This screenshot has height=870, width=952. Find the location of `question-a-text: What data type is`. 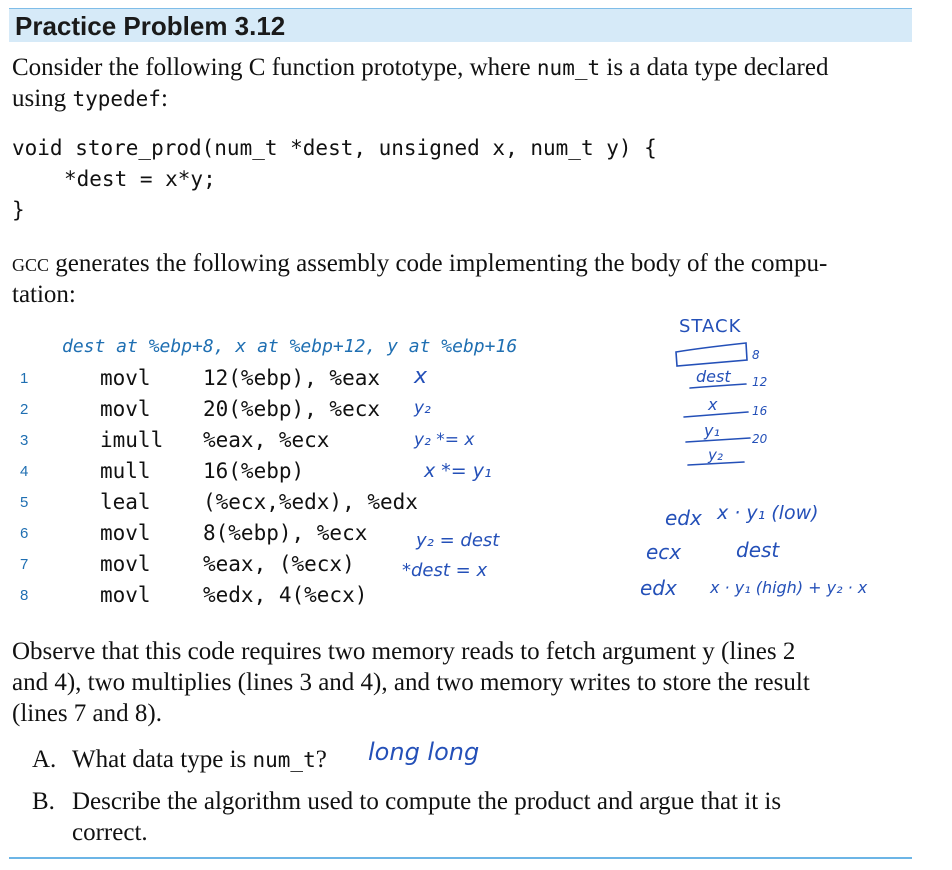

question-a-text: What data type is is located at coordinates (162, 759).